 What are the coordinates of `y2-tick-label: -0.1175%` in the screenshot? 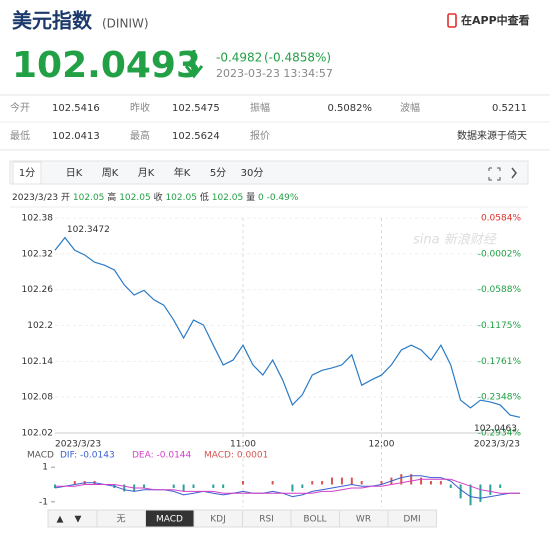 It's located at (500, 326).